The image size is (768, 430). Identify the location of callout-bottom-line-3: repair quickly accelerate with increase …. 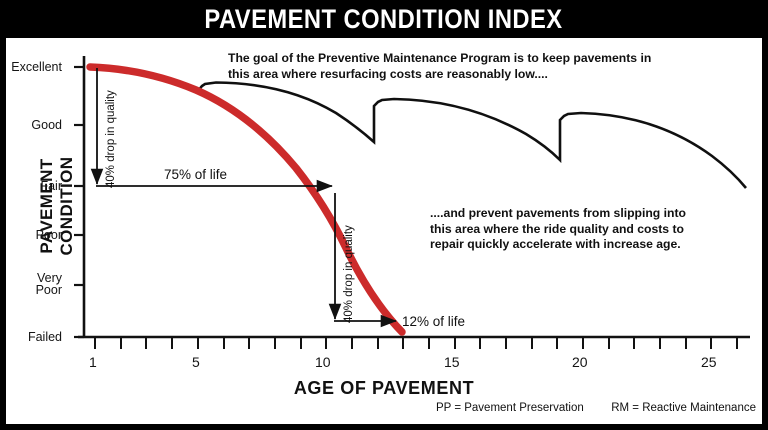
(555, 244).